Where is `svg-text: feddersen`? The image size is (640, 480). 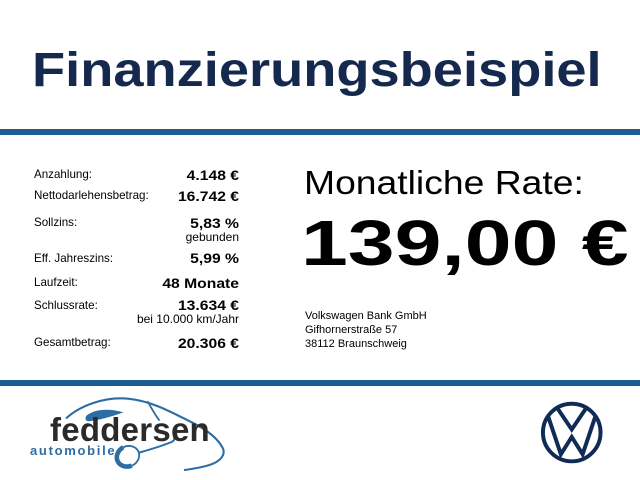 svg-text: feddersen is located at coordinates (130, 429).